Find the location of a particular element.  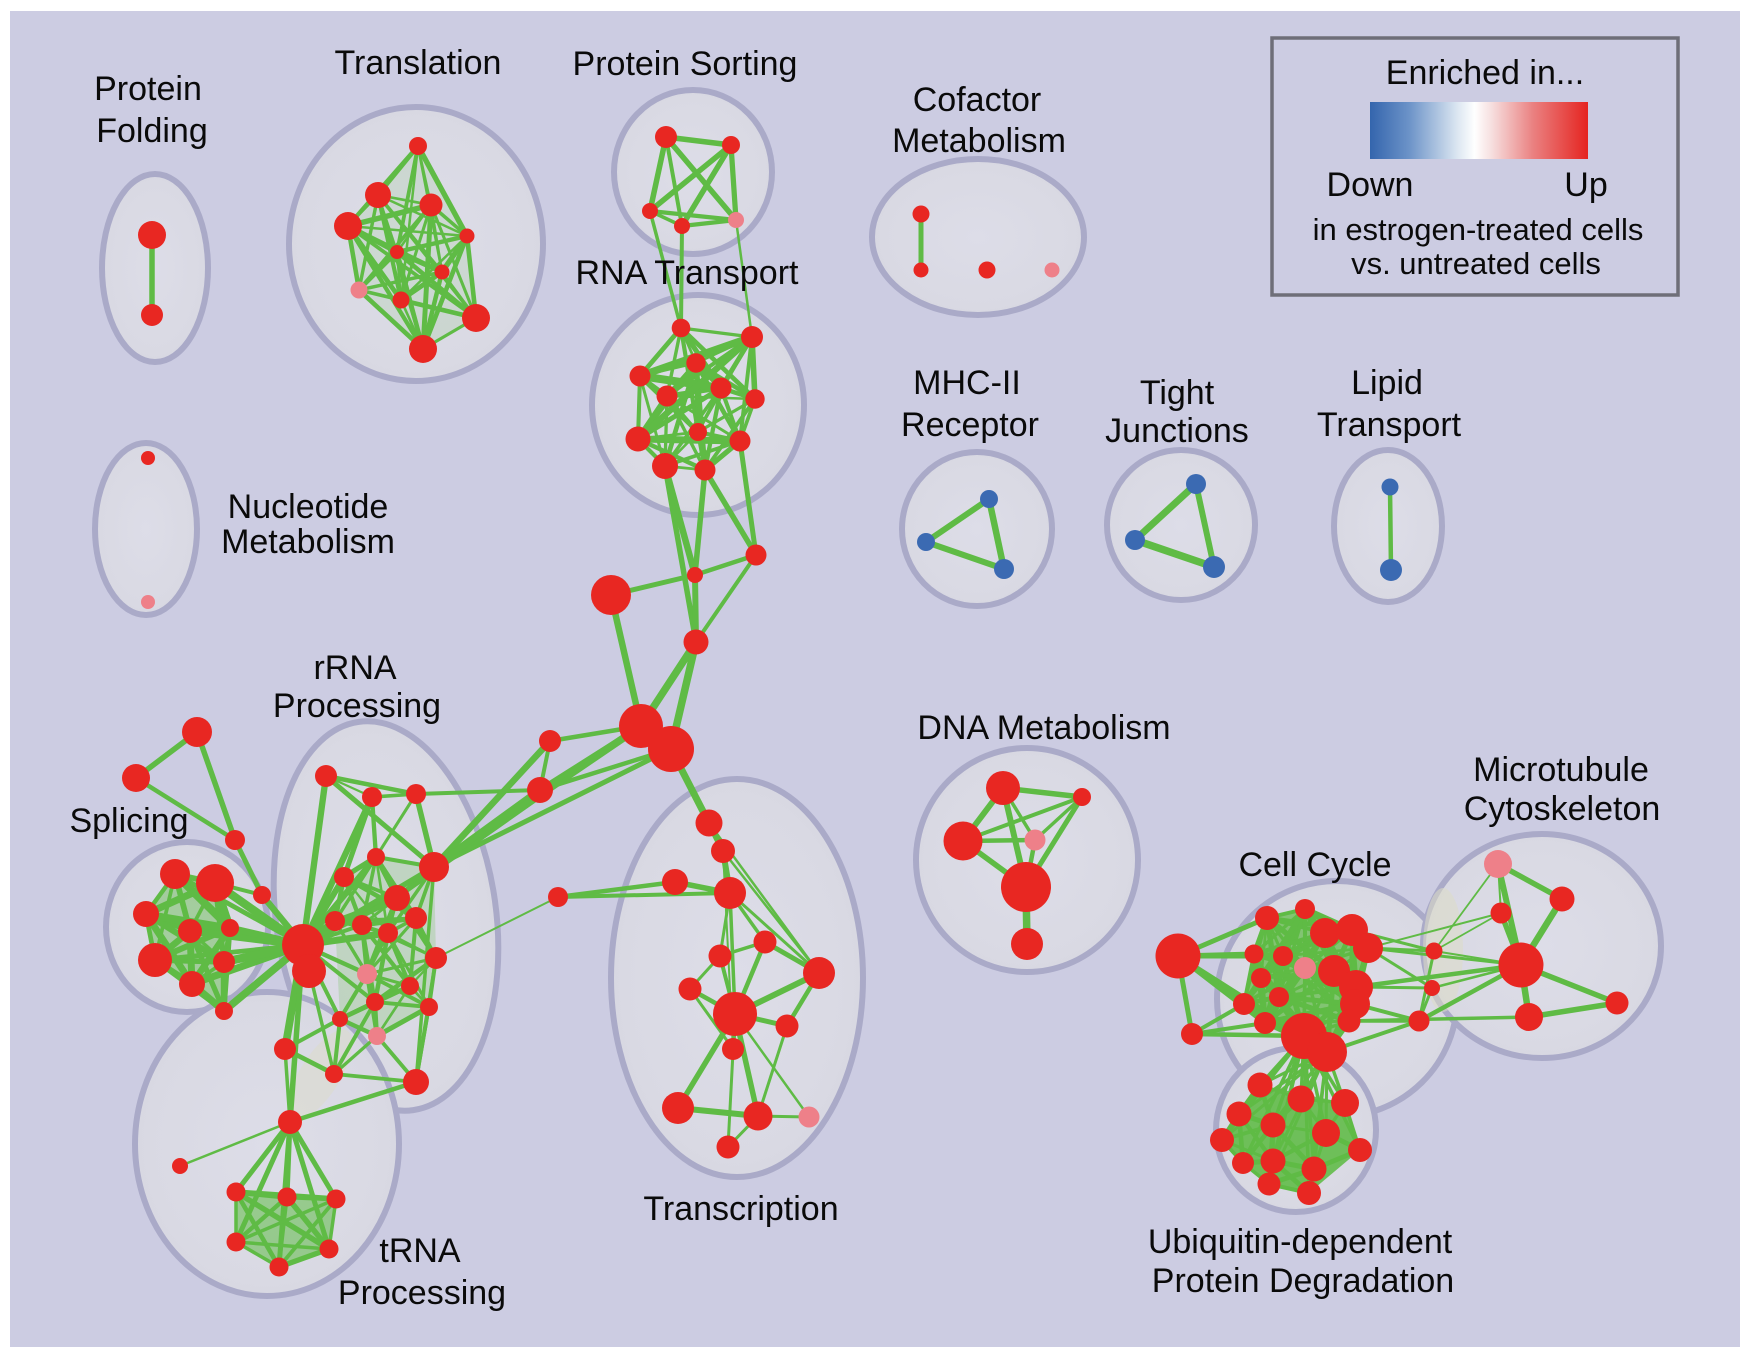

svg-text: Cytoskeleton is located at coordinates (1562, 809).